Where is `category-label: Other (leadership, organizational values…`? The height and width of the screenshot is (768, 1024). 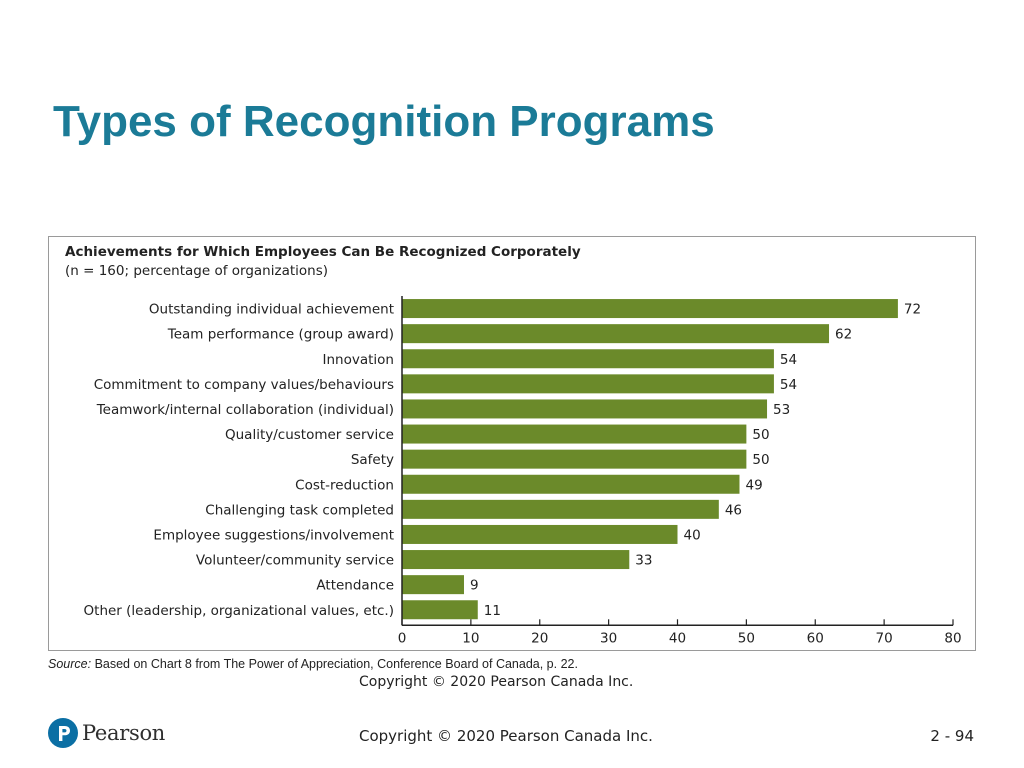 category-label: Other (leadership, organizational values… is located at coordinates (239, 611).